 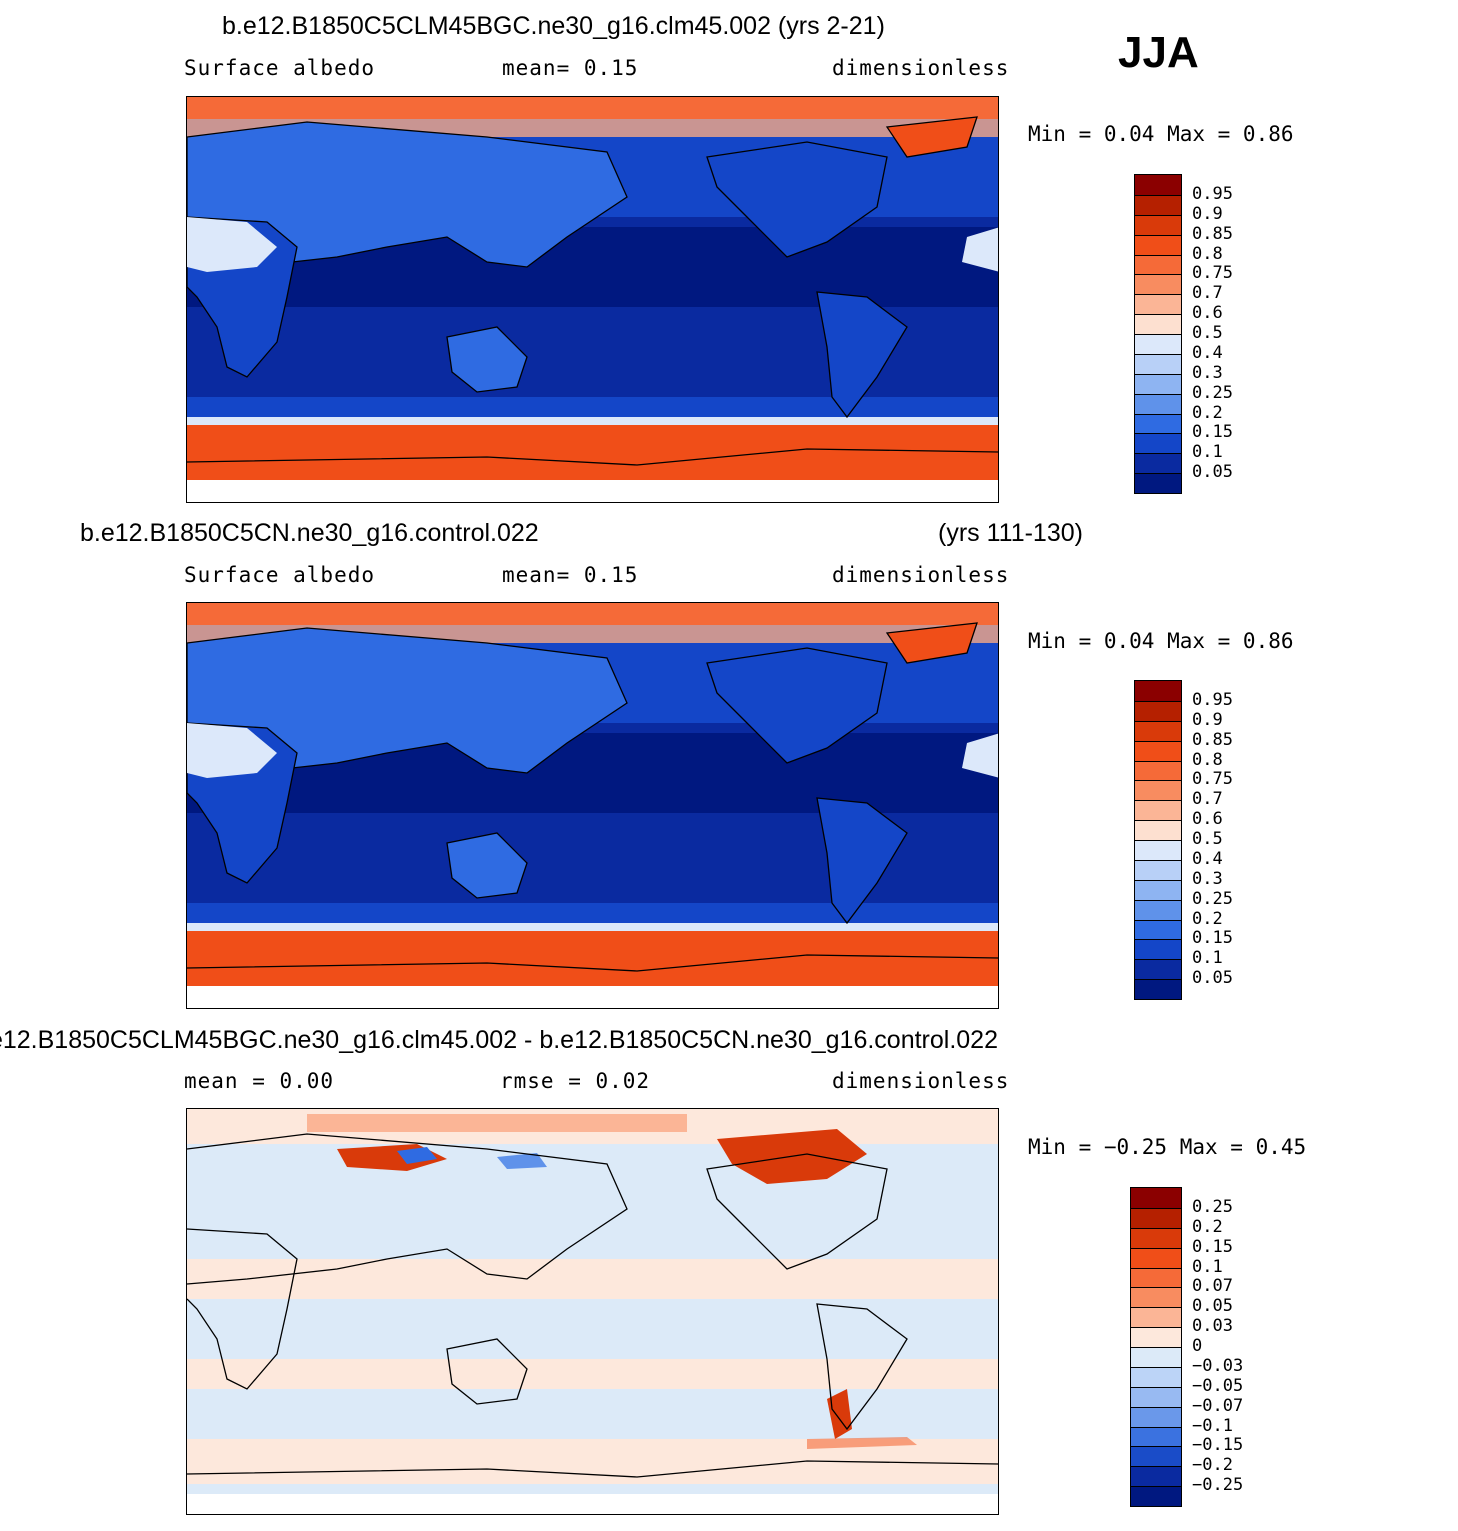 What do you see at coordinates (309, 533) in the screenshot?
I see `panel-2-title: b.e12.B1850C5CN.ne30_g16.control.022` at bounding box center [309, 533].